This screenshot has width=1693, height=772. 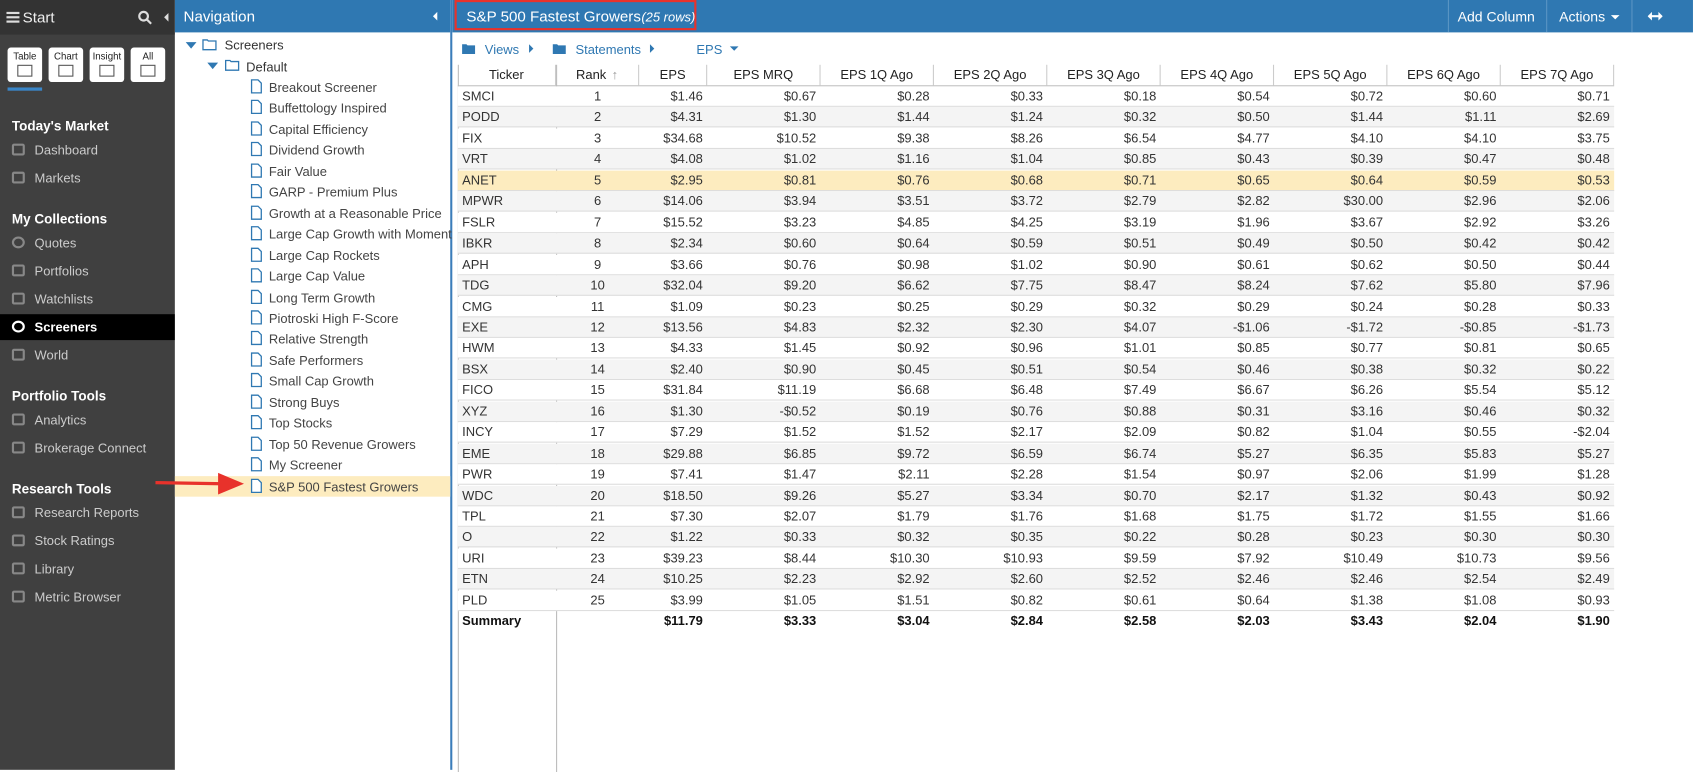 I want to click on screener-label: Capital Efficiency, so click(x=318, y=129).